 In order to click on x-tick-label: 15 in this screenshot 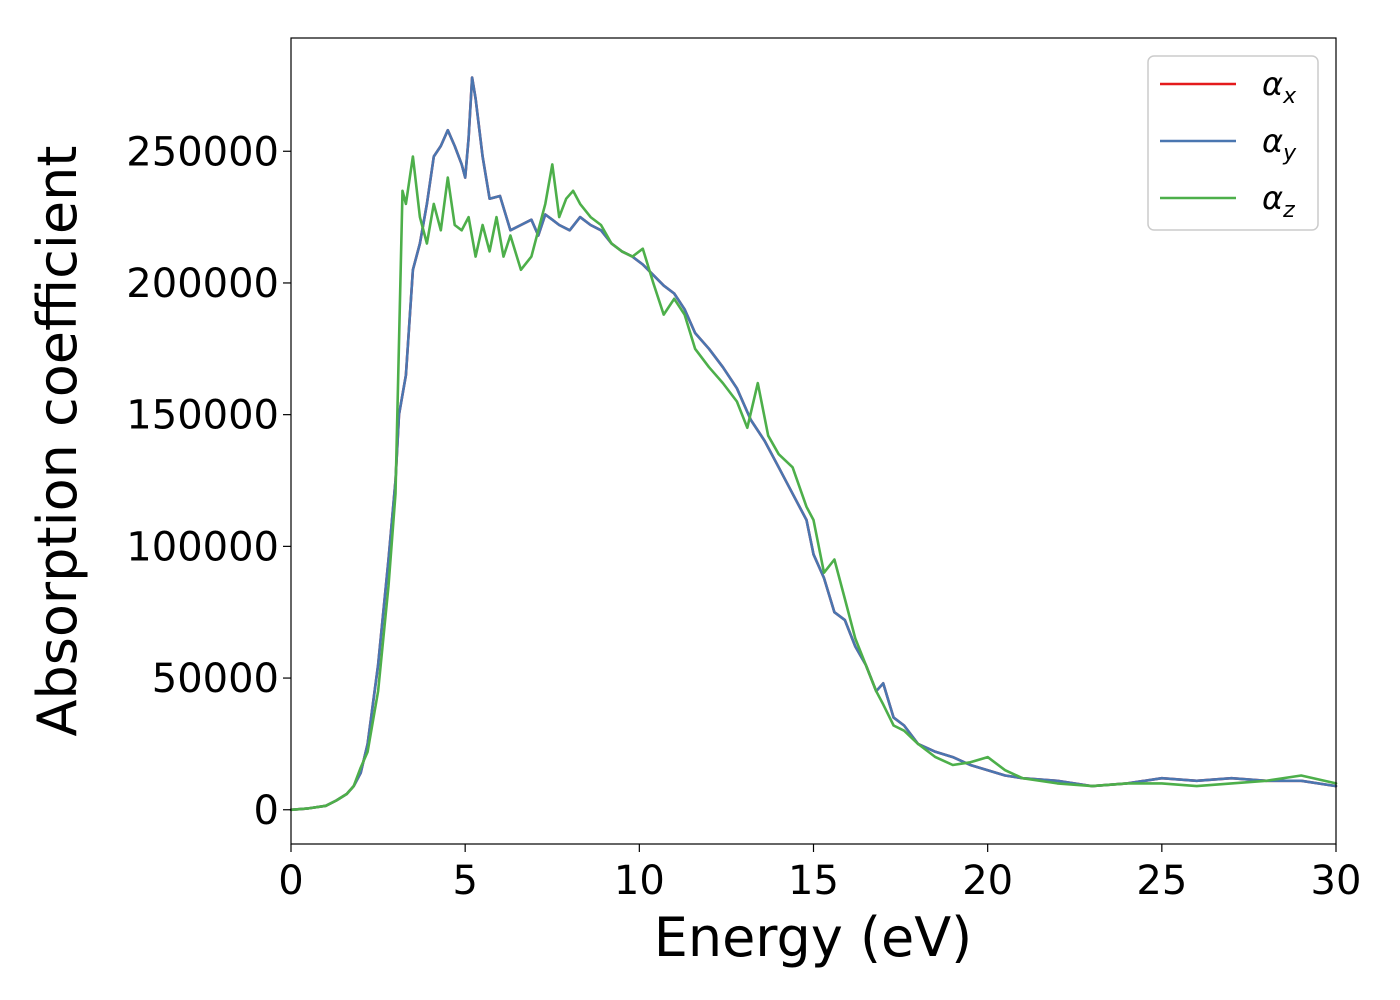, I will do `click(813, 881)`.